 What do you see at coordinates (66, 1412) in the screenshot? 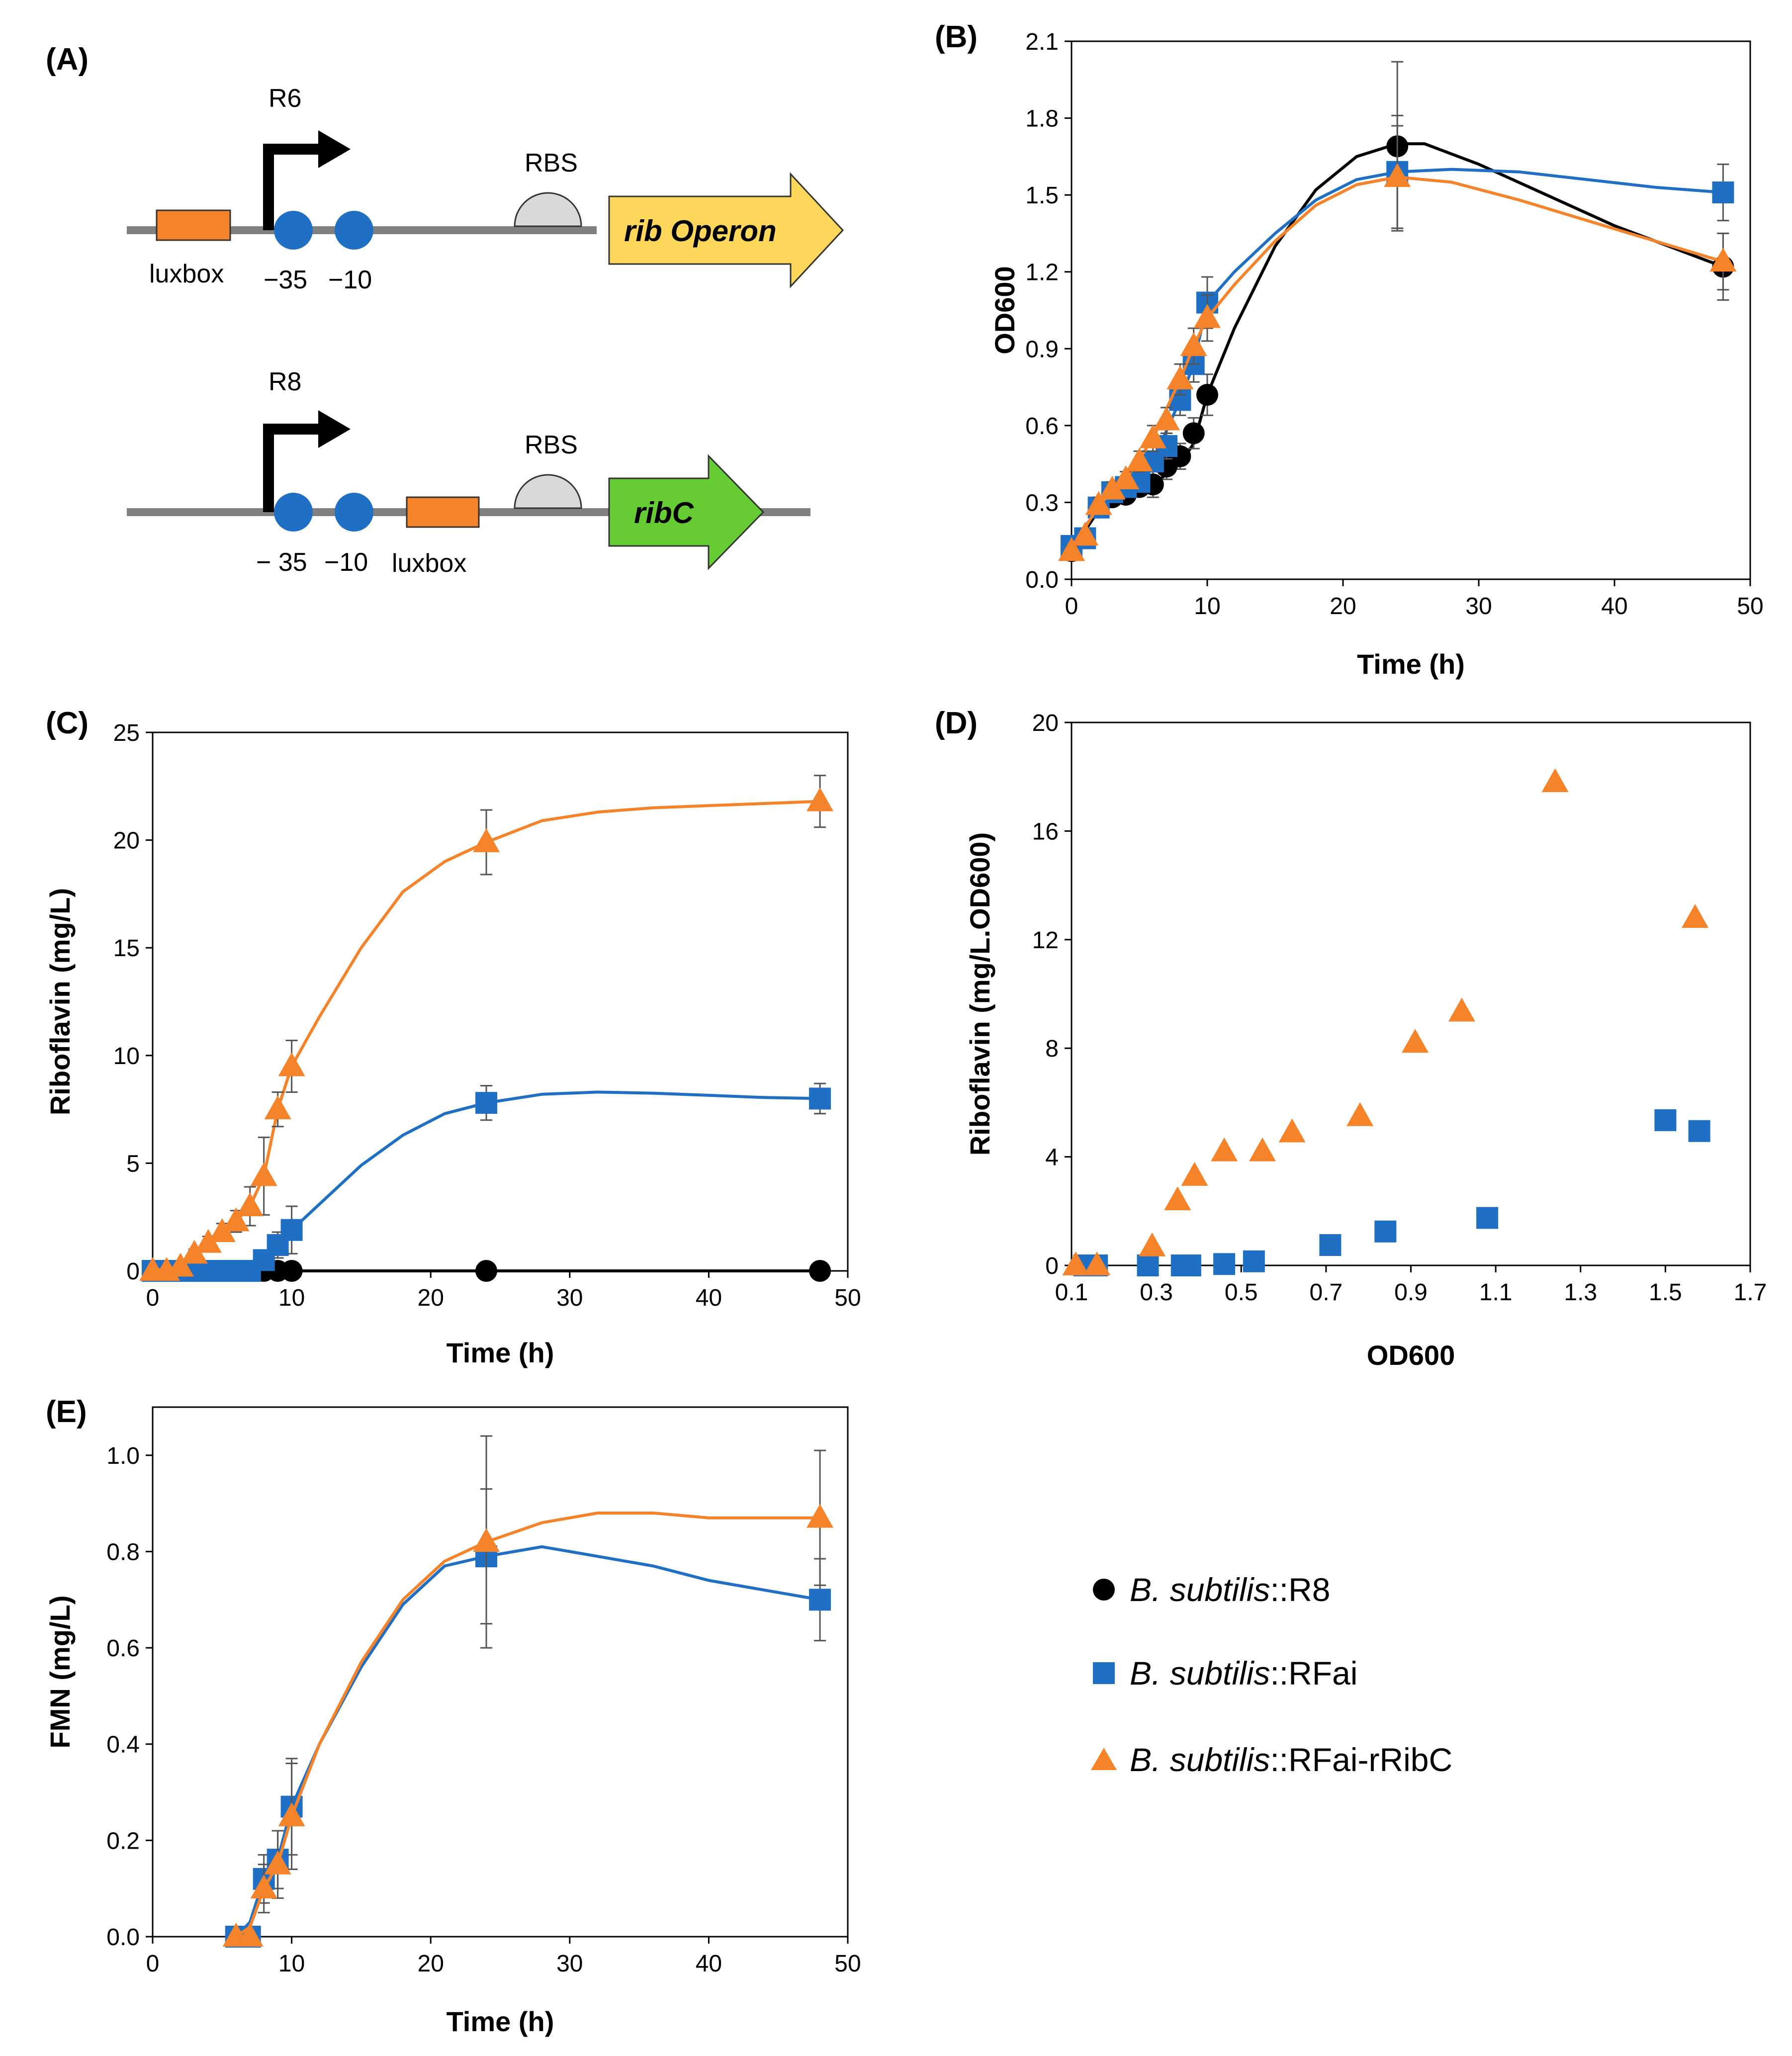
I see `panel-letter: (E)` at bounding box center [66, 1412].